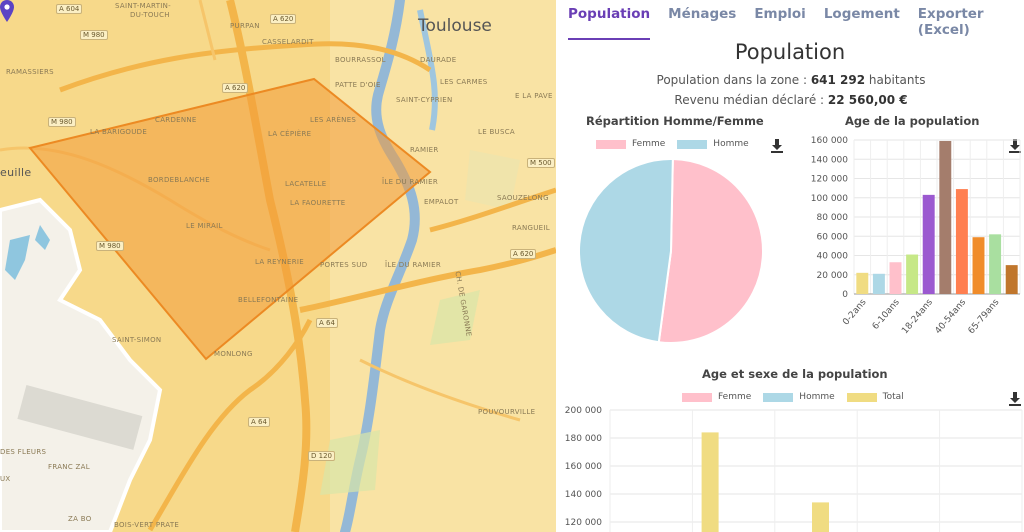 Image resolution: width=1024 pixels, height=532 pixels. Describe the element at coordinates (119, 132) in the screenshot. I see `place-label: LA BARIGOUDE` at that location.